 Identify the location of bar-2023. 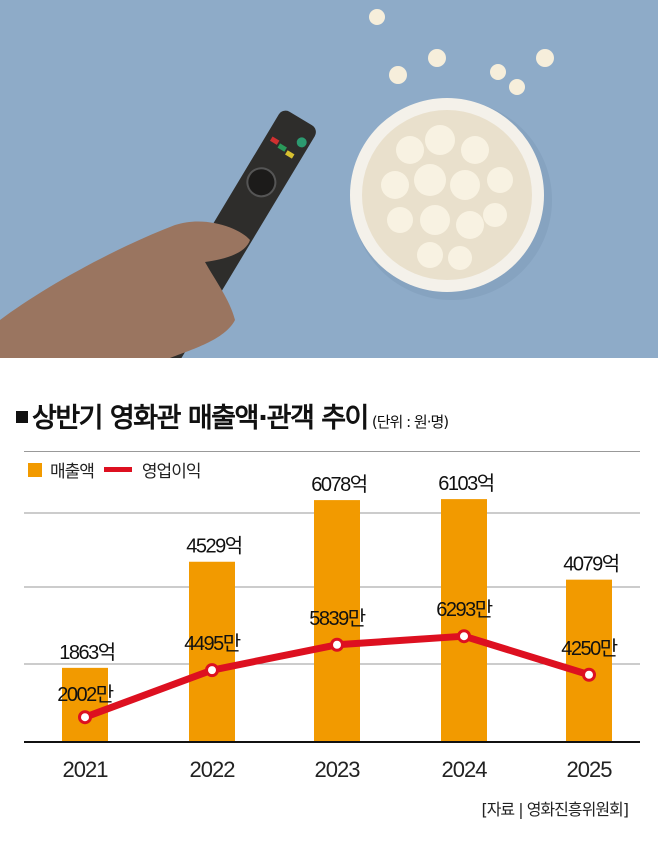
(337, 621).